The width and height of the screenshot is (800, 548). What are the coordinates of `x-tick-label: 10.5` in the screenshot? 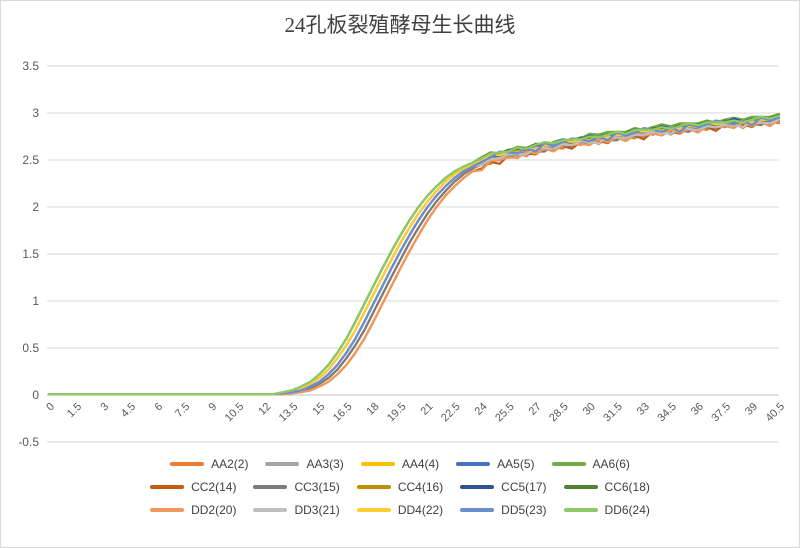 It's located at (235, 413).